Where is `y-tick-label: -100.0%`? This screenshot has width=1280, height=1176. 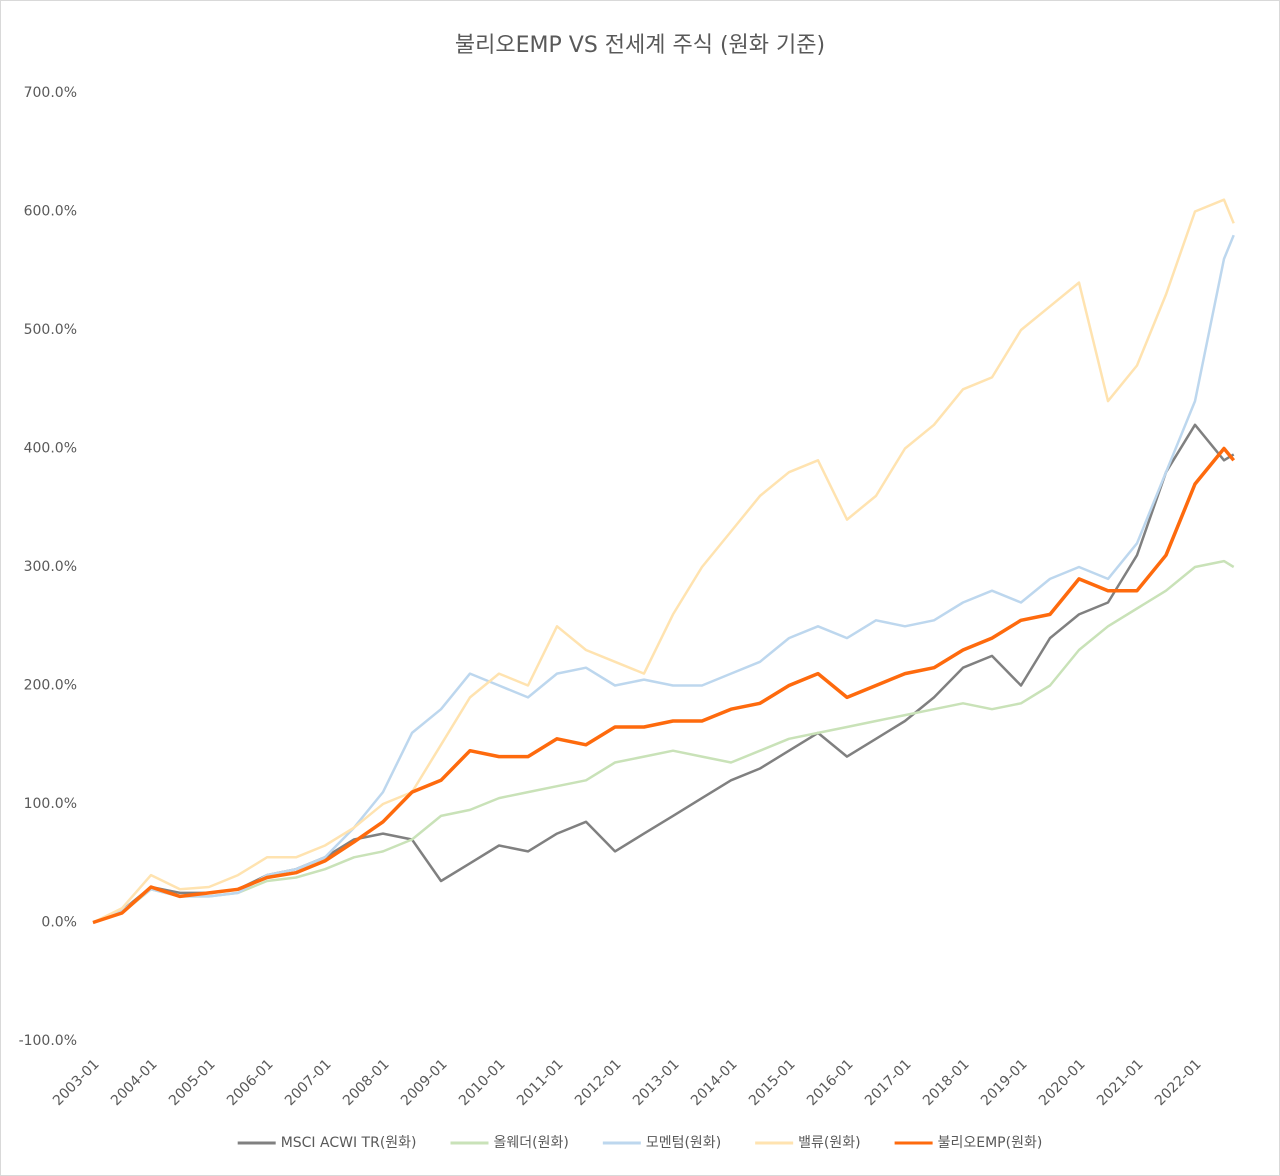
y-tick-label: -100.0% is located at coordinates (48, 1041).